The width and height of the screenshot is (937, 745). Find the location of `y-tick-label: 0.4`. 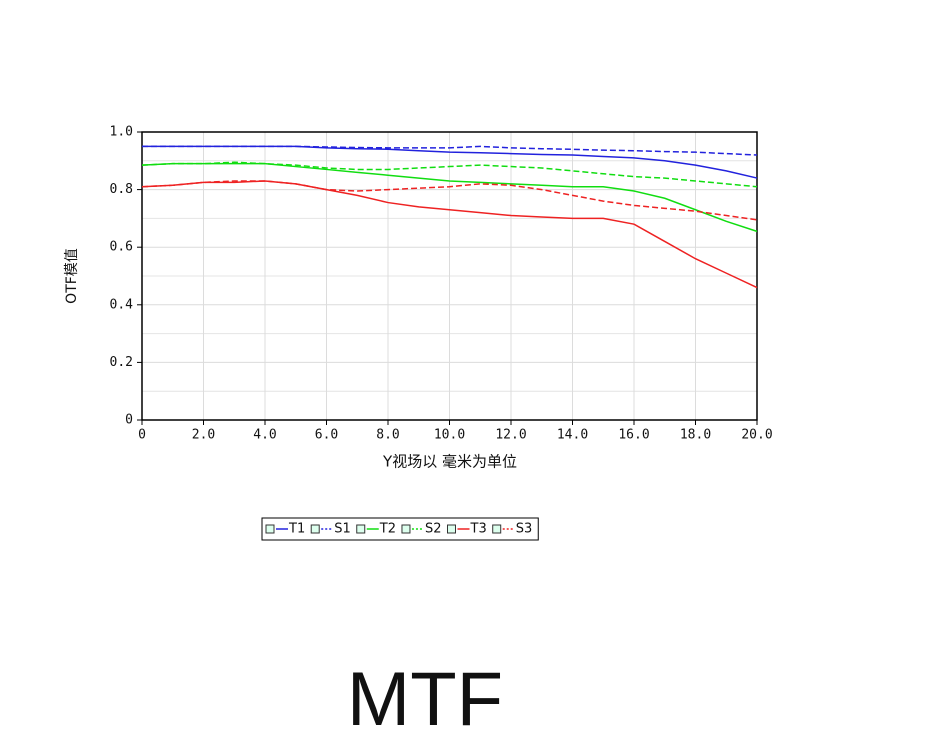

y-tick-label: 0.4 is located at coordinates (122, 304).